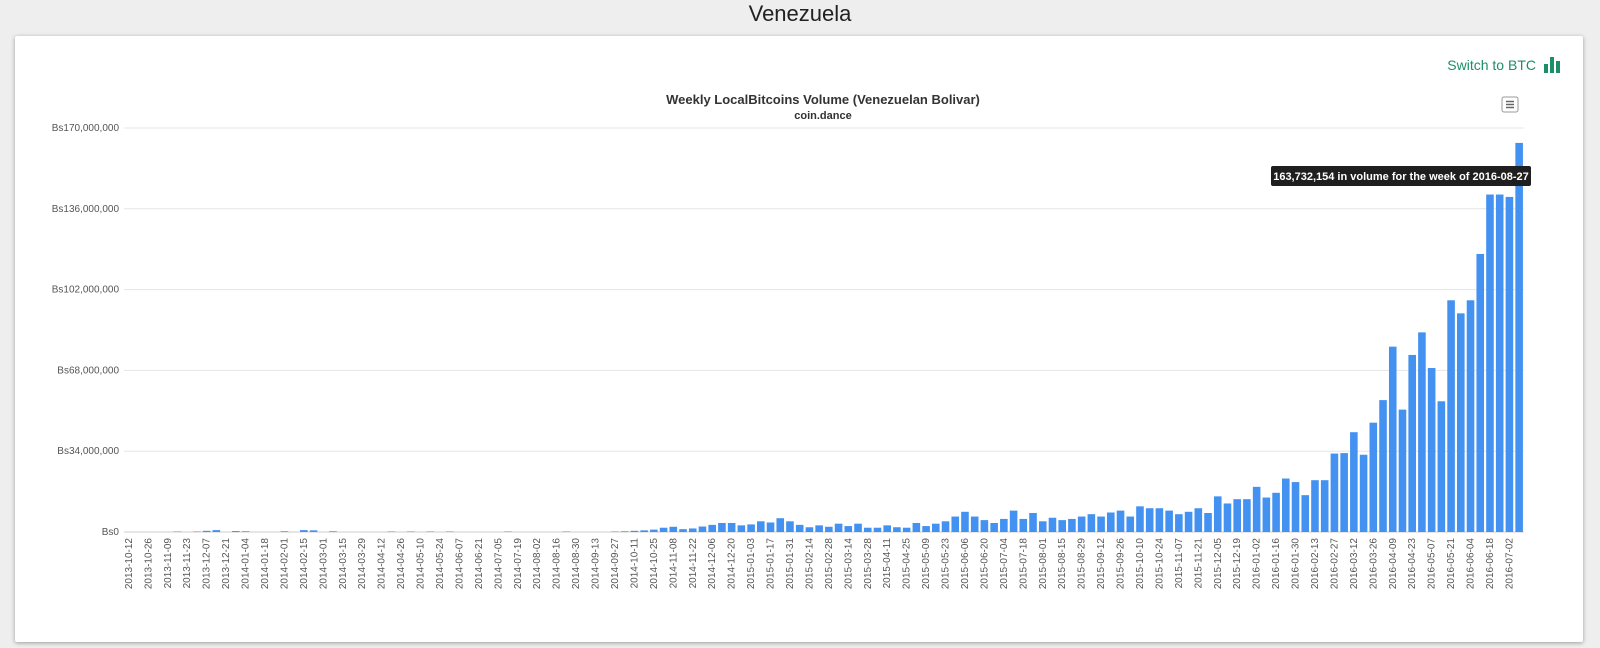  Describe the element at coordinates (1510, 104) in the screenshot. I see `chart-menu-button` at that location.